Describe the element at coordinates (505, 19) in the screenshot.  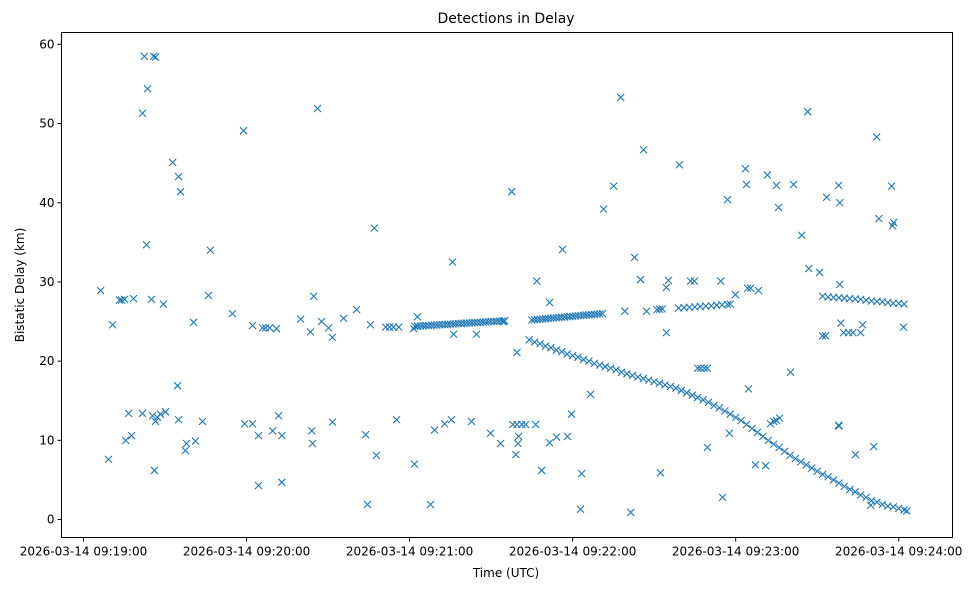
I see `chart-title: Detections in Delay` at that location.